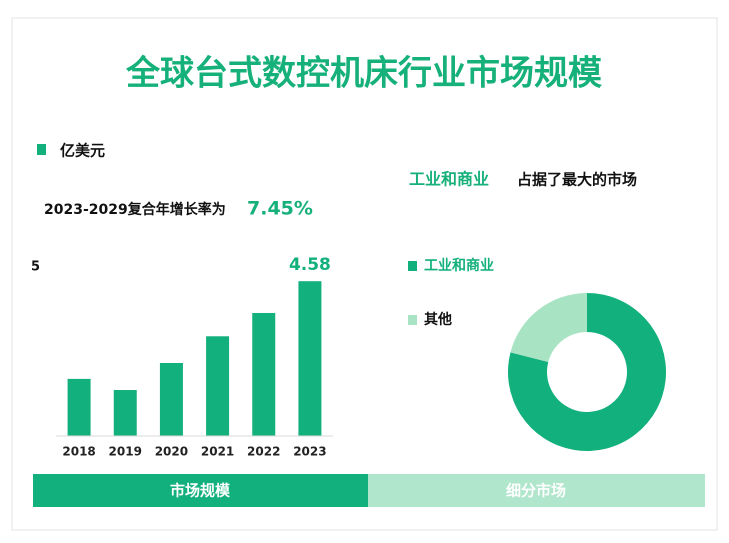 The height and width of the screenshot is (543, 729). What do you see at coordinates (35, 267) in the screenshot?
I see `y-tick-label: 5` at bounding box center [35, 267].